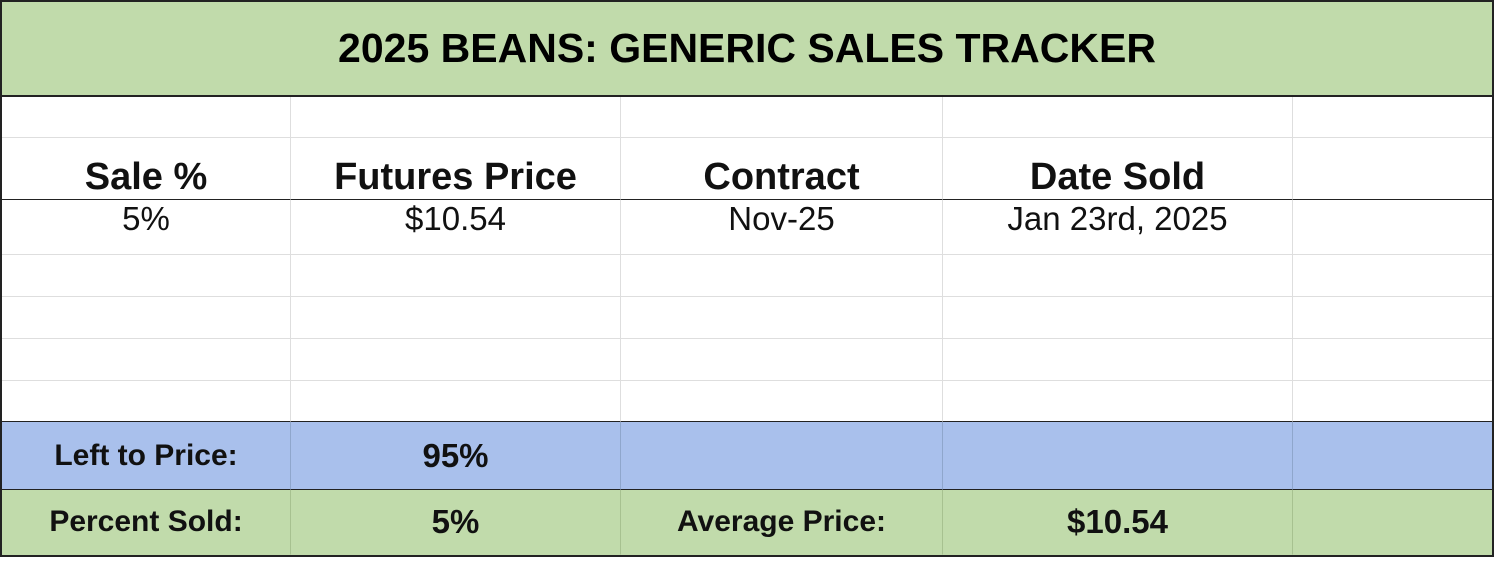  What do you see at coordinates (456, 227) in the screenshot?
I see `data-cell: $10.54` at bounding box center [456, 227].